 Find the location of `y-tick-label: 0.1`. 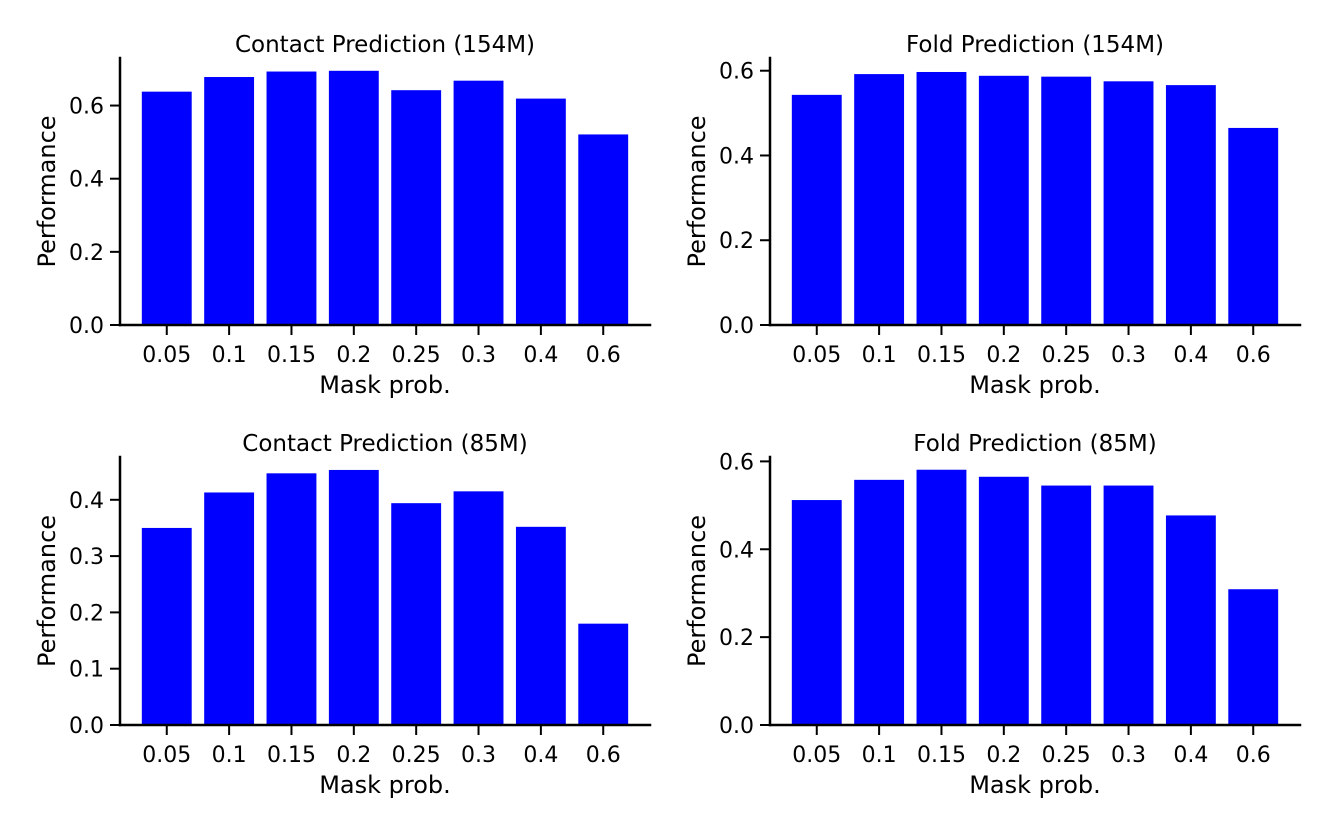

y-tick-label: 0.1 is located at coordinates (86, 670).